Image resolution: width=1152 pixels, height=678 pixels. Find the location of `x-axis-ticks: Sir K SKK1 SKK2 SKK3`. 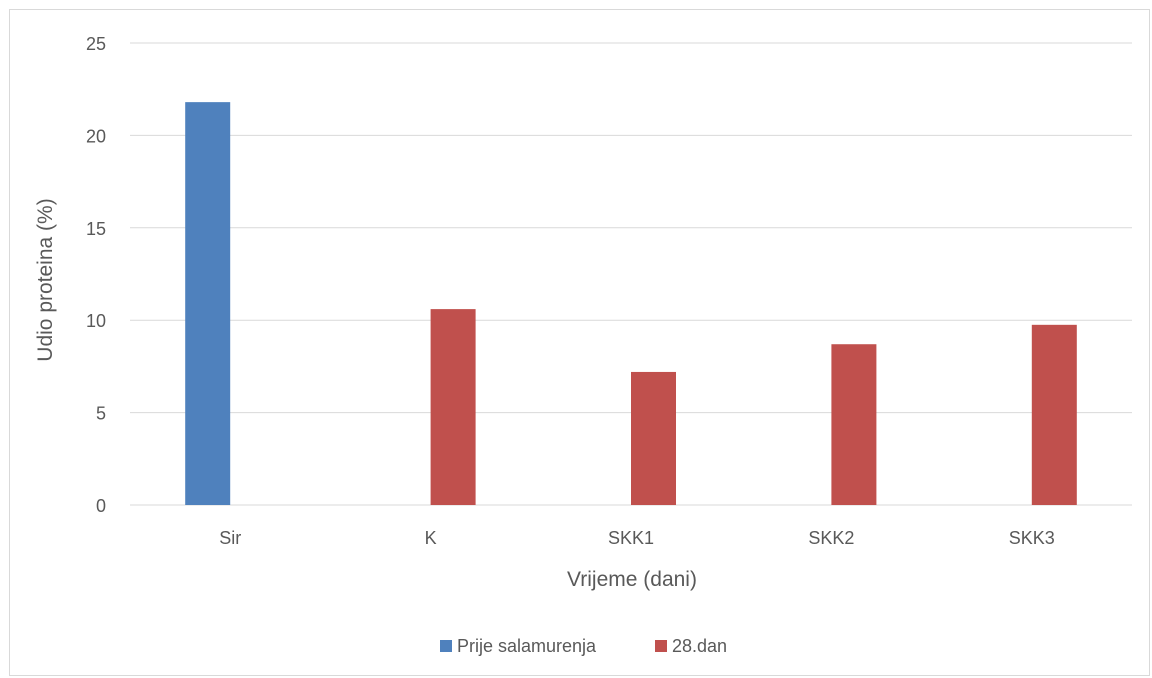

x-axis-ticks: Sir K SKK1 SKK2 SKK3 is located at coordinates (637, 538).